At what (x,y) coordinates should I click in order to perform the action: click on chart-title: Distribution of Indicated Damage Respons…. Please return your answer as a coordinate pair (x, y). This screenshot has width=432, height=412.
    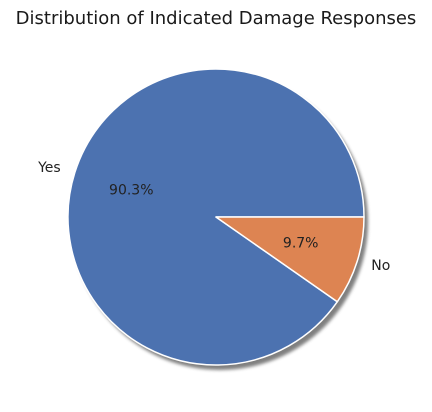
    Looking at the image, I should click on (216, 18).